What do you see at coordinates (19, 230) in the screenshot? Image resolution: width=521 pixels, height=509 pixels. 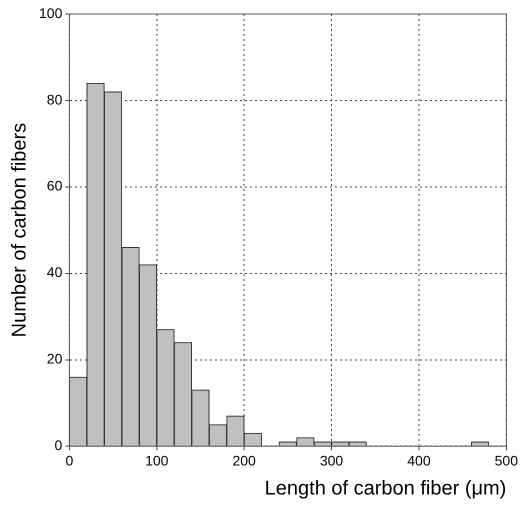 I see `y-axis-title: Number of carbon fibers` at bounding box center [19, 230].